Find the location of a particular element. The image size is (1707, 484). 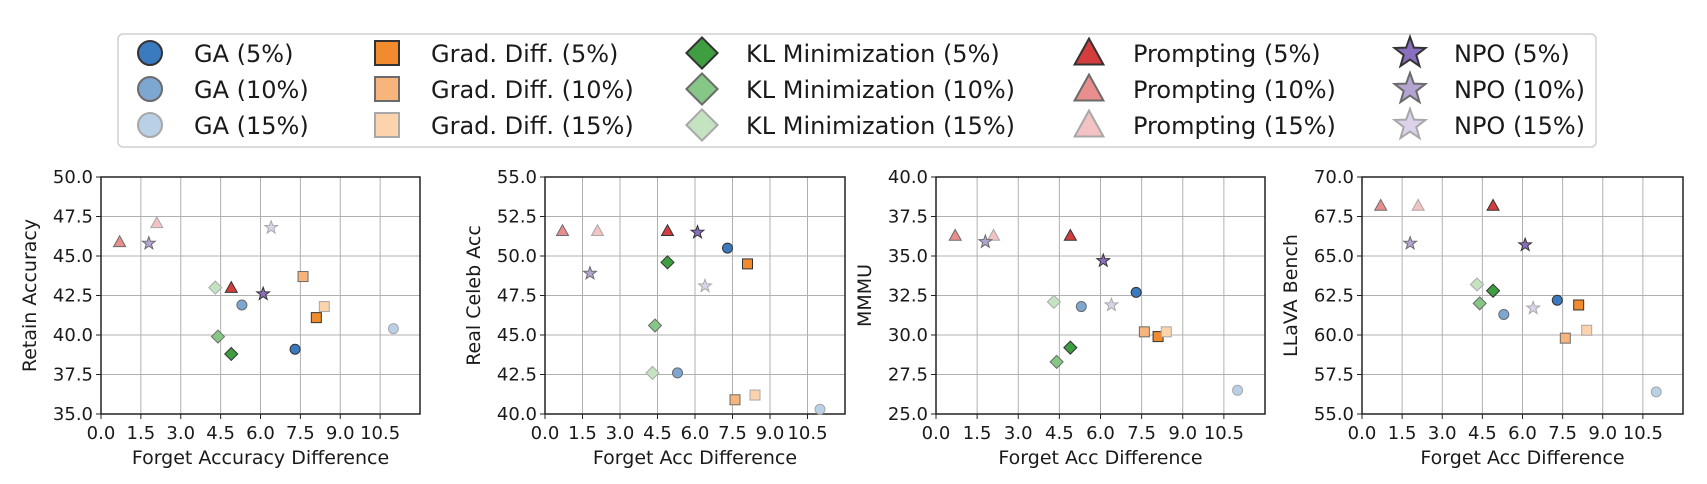

legend-label: Prompting (10%) is located at coordinates (1234, 90).